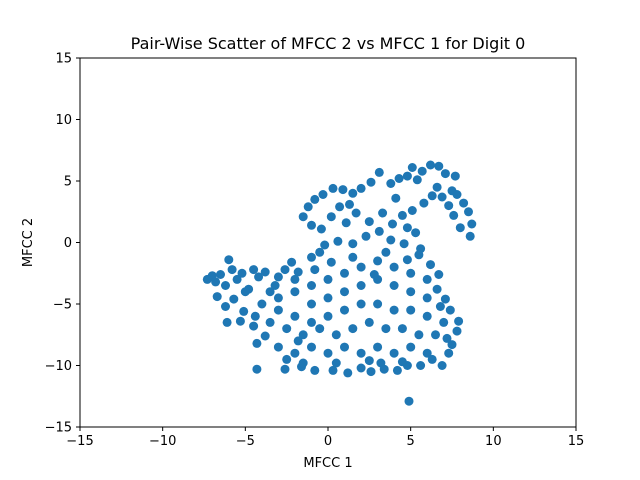 This screenshot has height=480, width=640. What do you see at coordinates (68, 182) in the screenshot?
I see `y-tick-label: 5` at bounding box center [68, 182].